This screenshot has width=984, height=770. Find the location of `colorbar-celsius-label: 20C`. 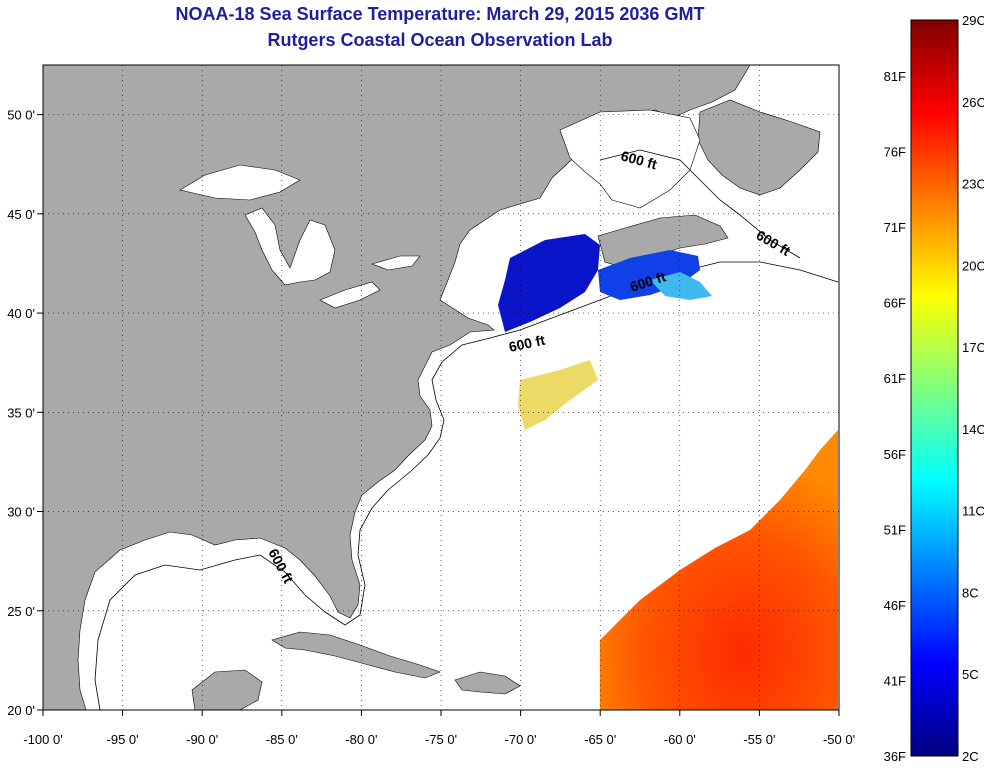

colorbar-celsius-label: 20C is located at coordinates (973, 265).